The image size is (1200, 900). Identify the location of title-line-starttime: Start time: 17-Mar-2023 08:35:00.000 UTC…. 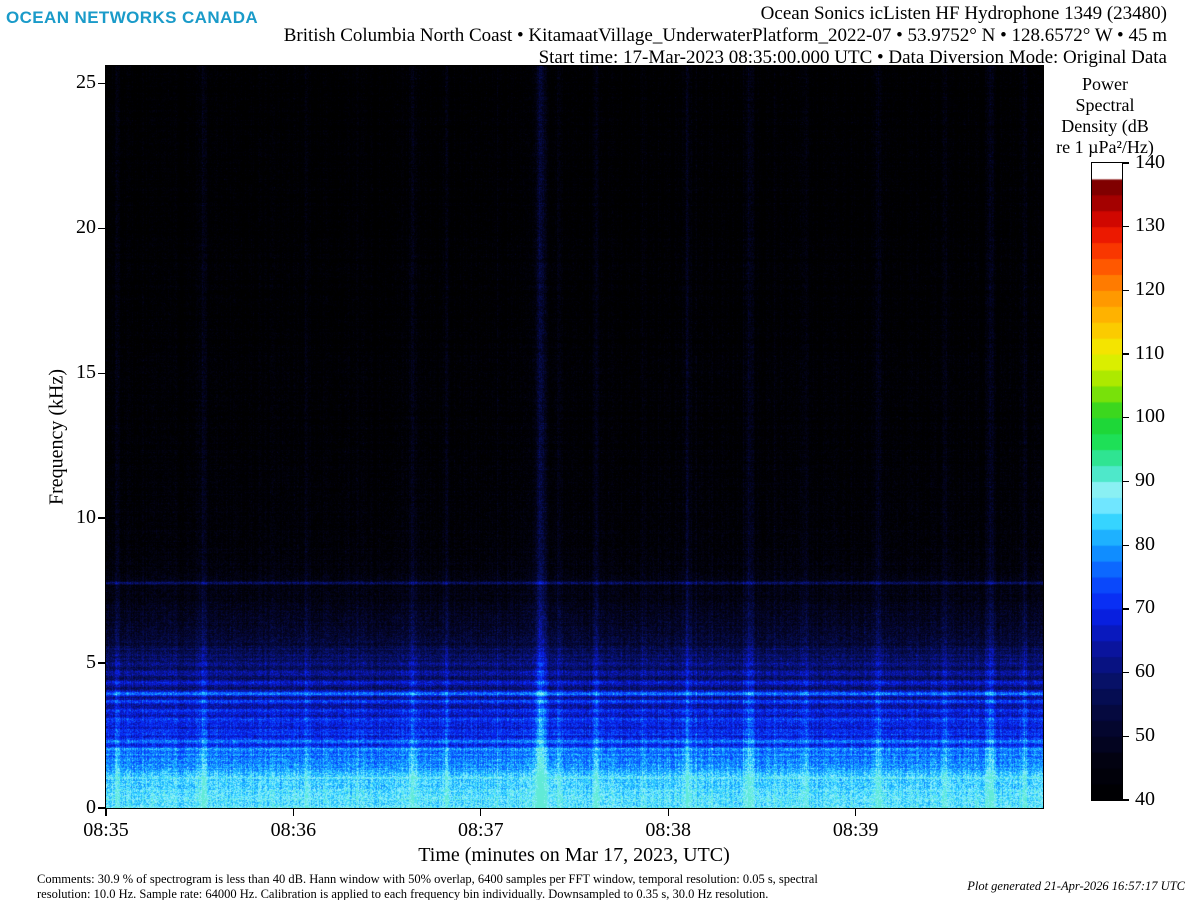
(852, 57).